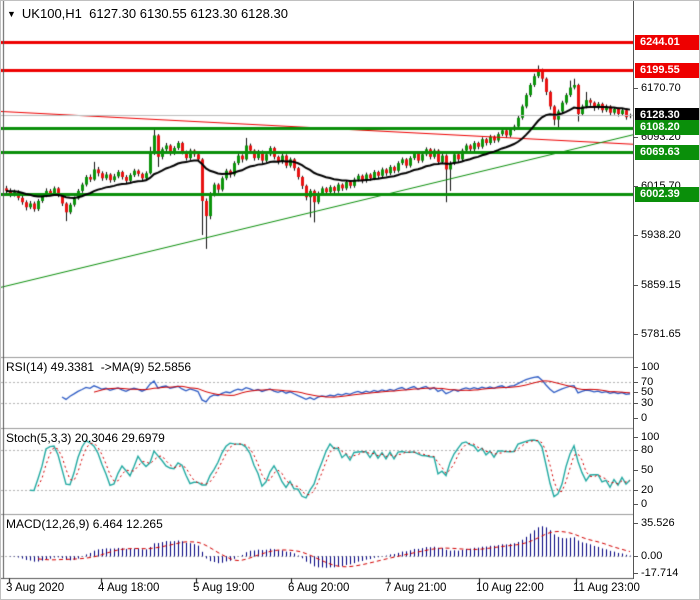 The image size is (700, 600). I want to click on time-label: 3 Aug 2020, so click(35, 588).